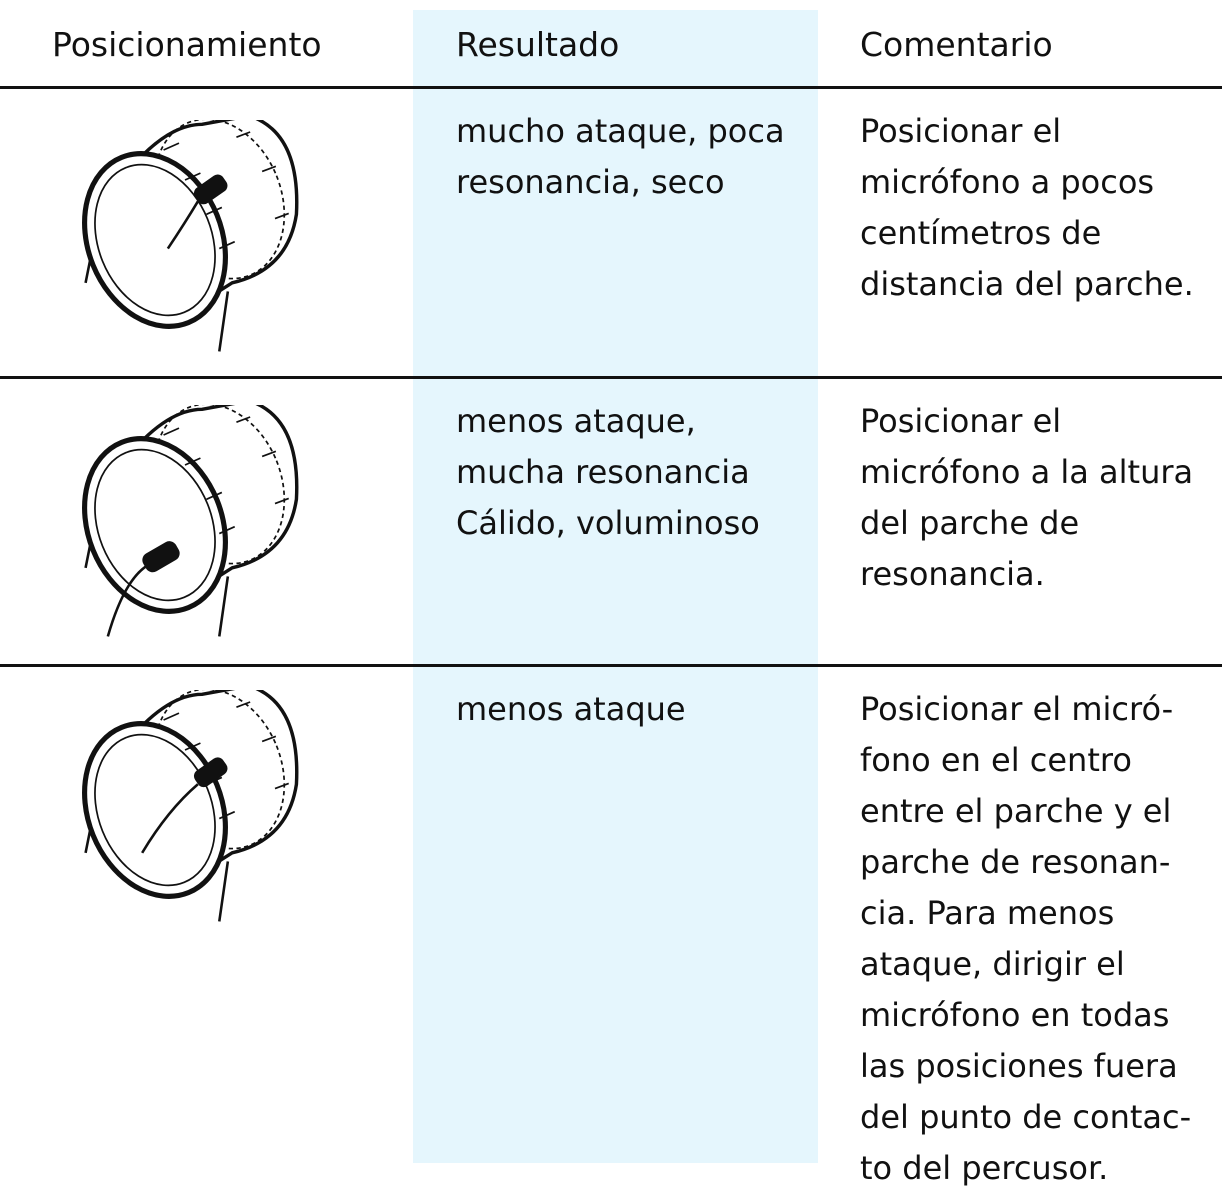  I want to click on comment-line: micrófono a pocos, so click(1007, 182).